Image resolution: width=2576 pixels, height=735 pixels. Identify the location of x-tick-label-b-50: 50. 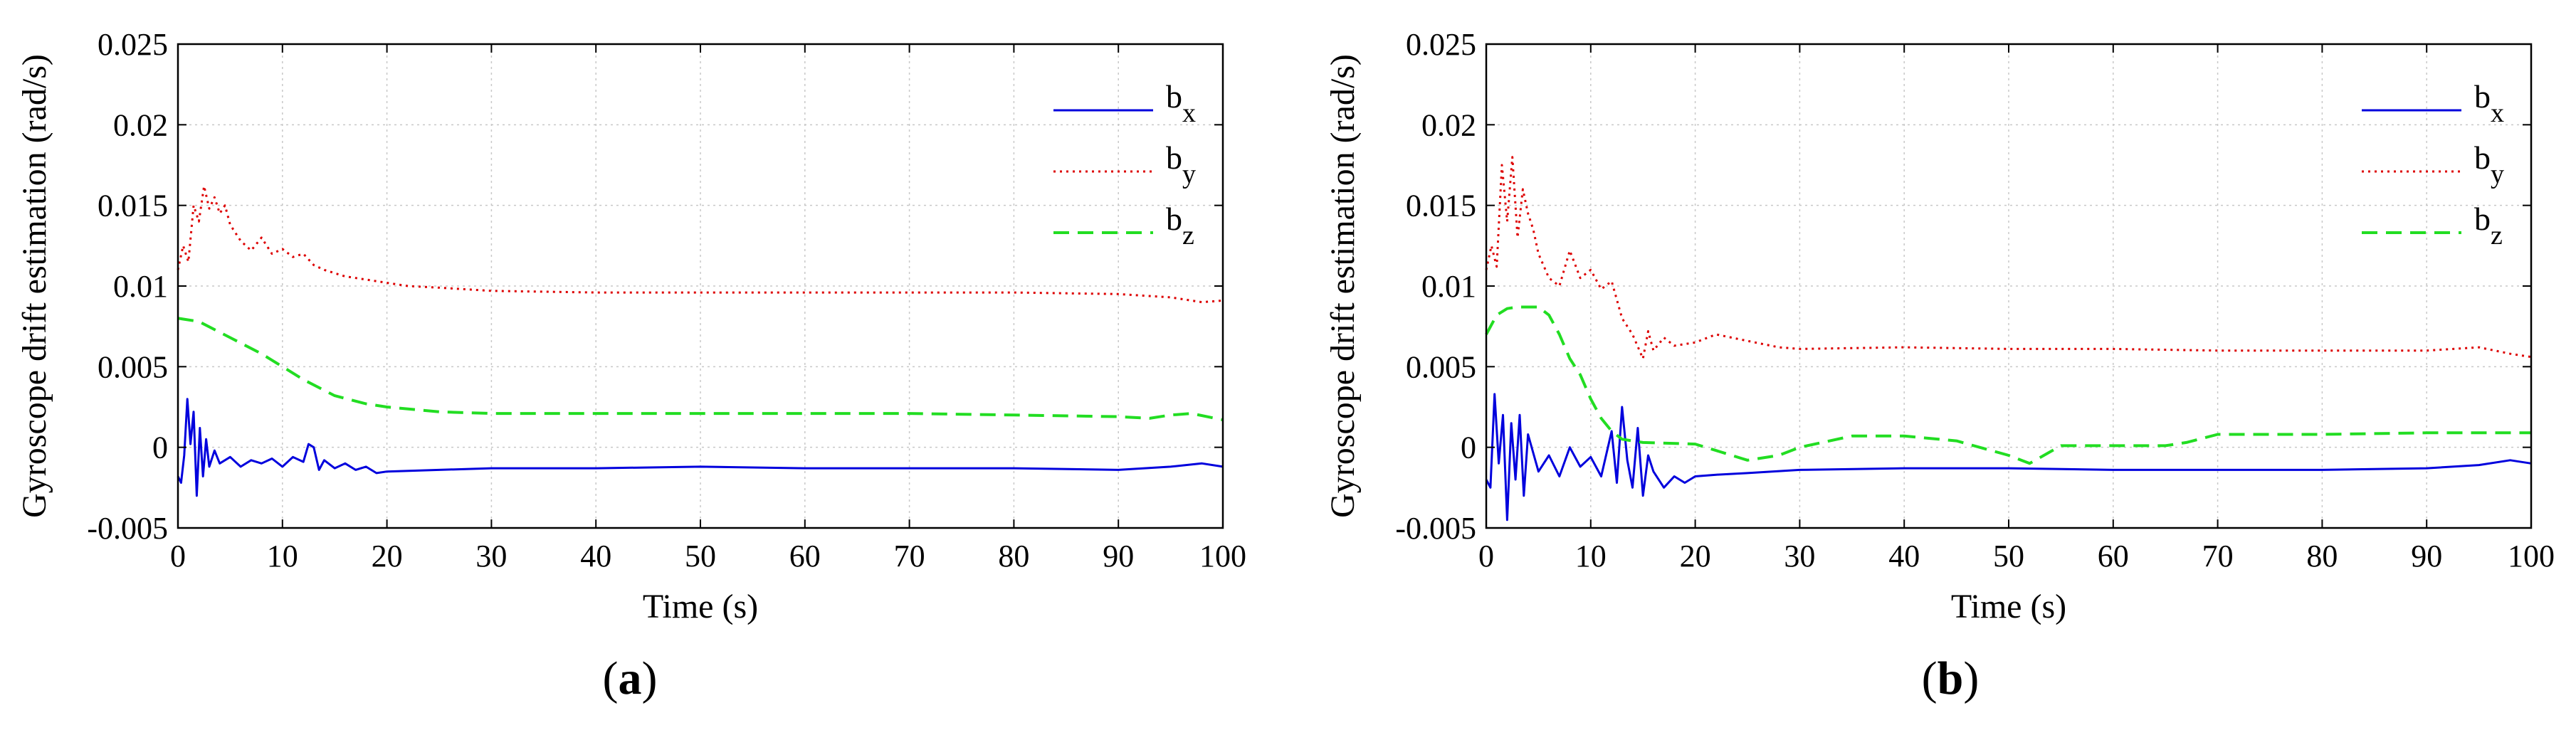
(2009, 556).